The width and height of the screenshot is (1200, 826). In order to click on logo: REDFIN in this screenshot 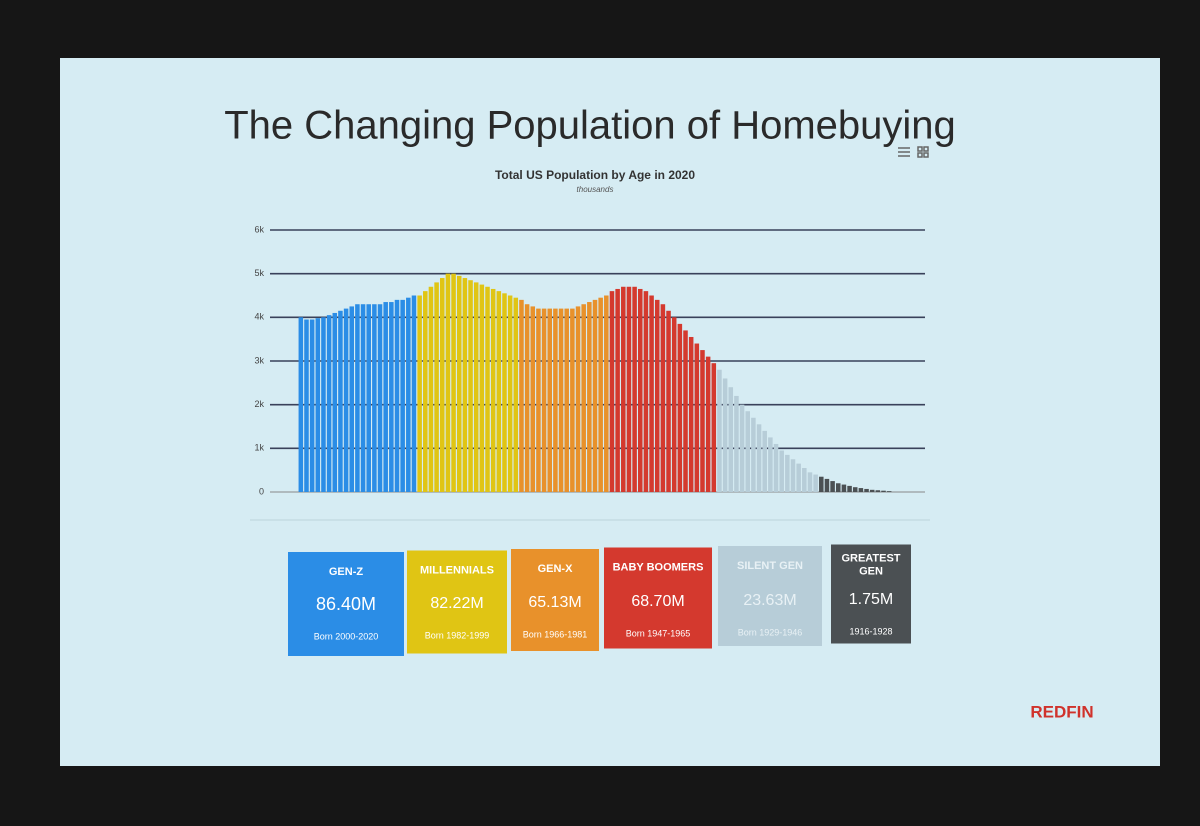, I will do `click(1061, 711)`.